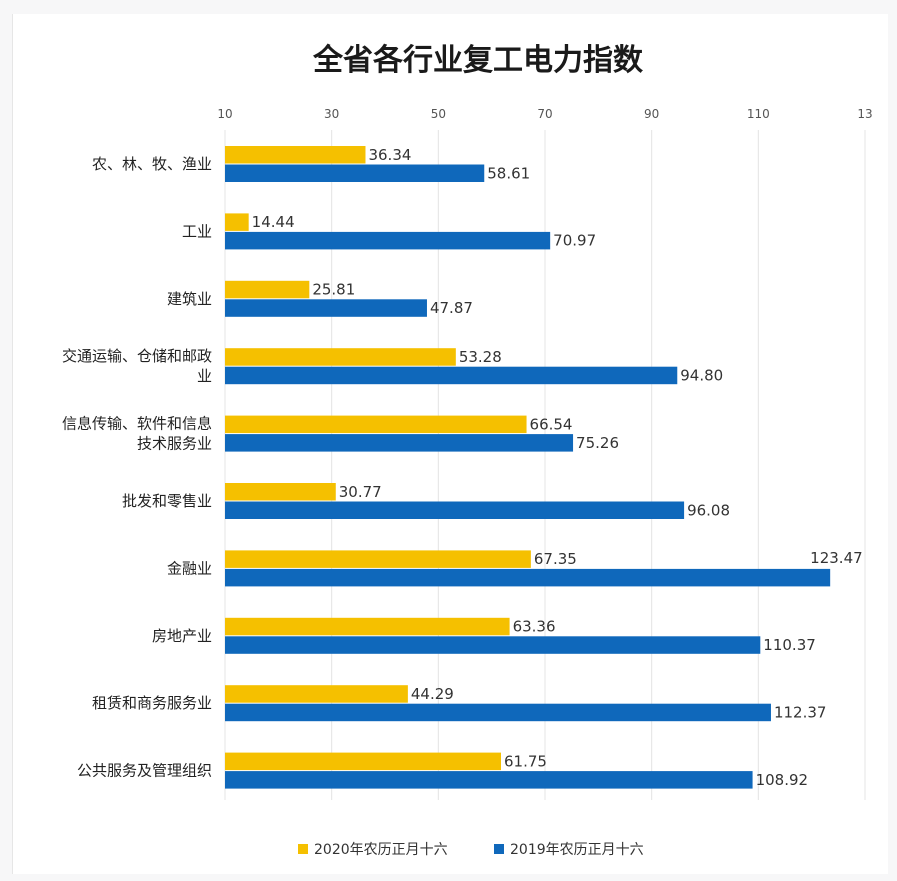 The image size is (897, 881). What do you see at coordinates (189, 299) in the screenshot?
I see `category-label: 建筑业` at bounding box center [189, 299].